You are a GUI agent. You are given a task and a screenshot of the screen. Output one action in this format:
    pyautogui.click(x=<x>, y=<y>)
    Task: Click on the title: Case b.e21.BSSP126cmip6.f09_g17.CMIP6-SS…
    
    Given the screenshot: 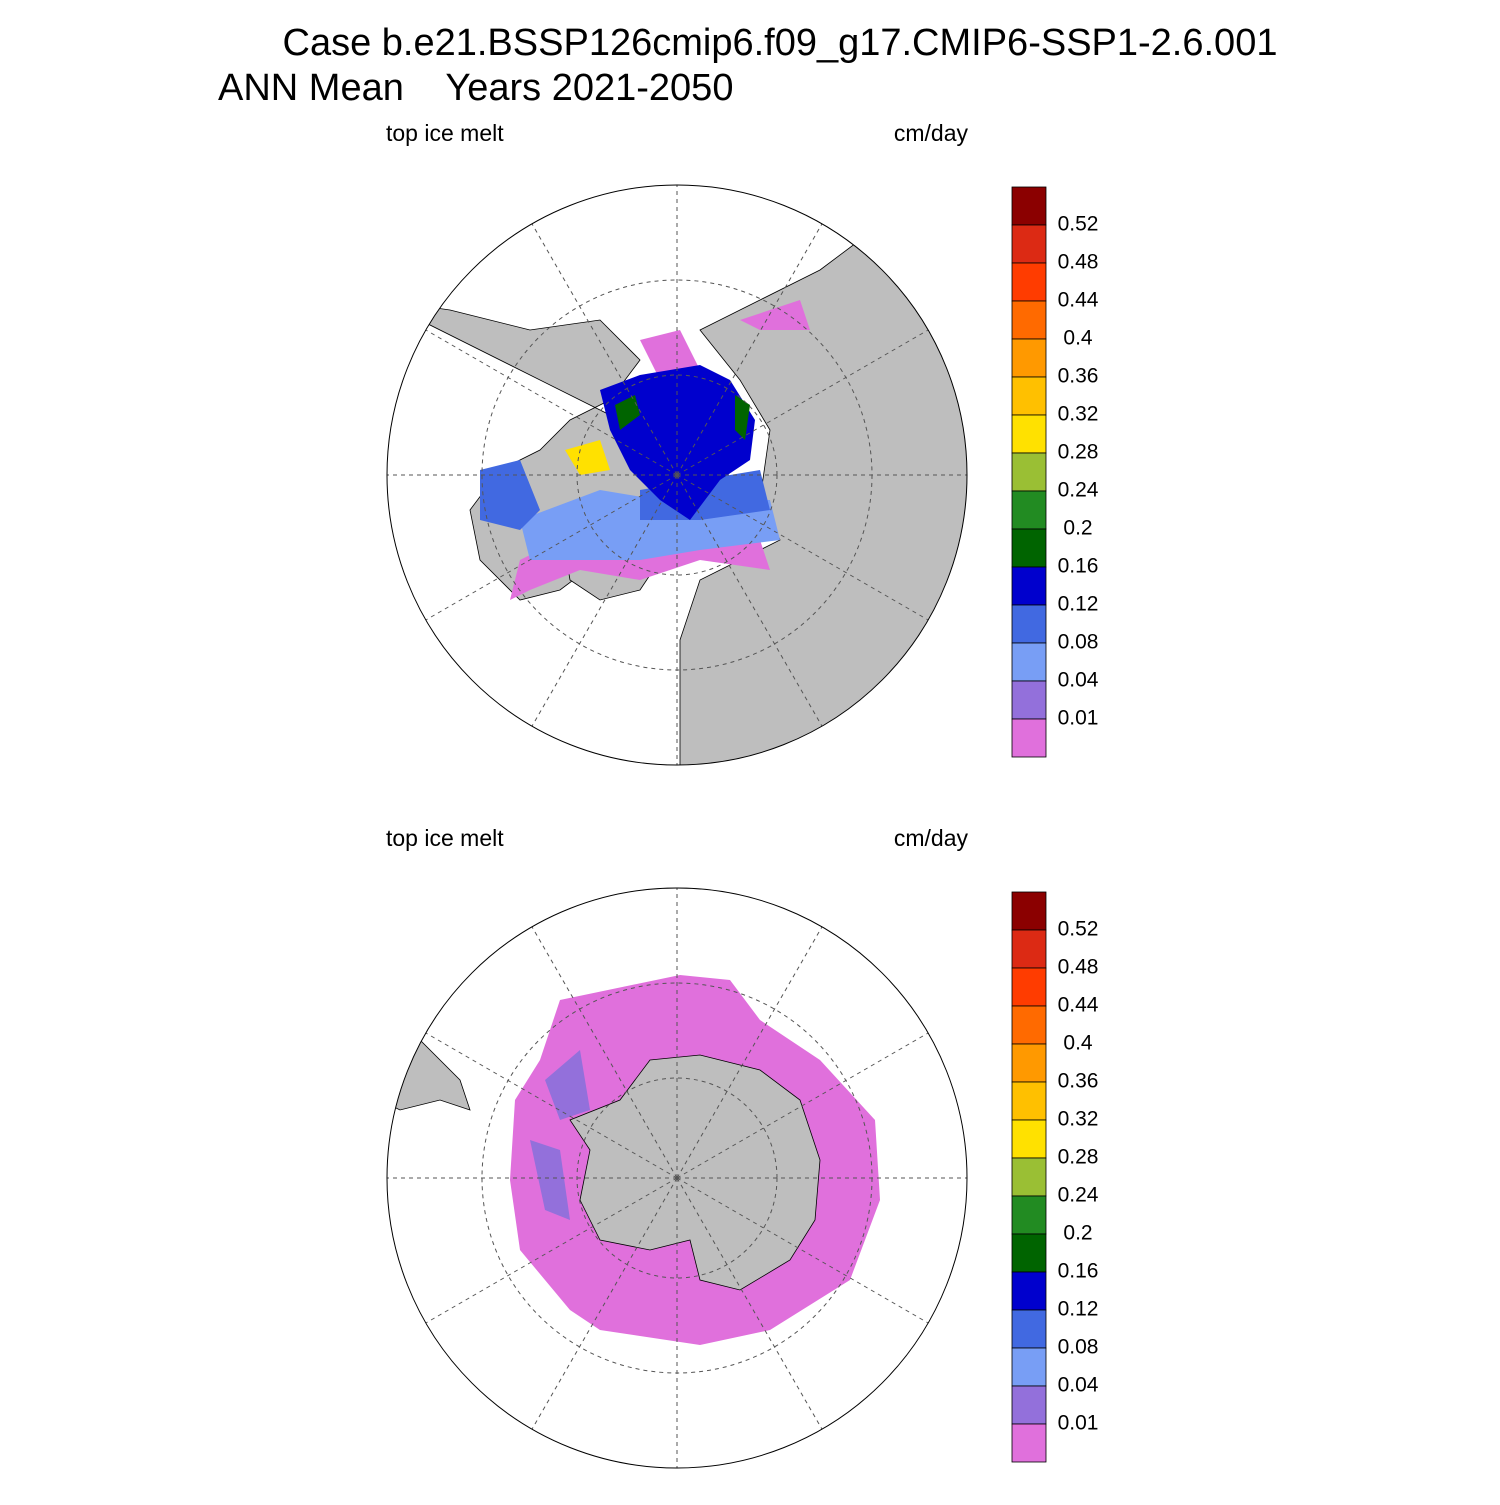 What is the action you would take?
    pyautogui.click(x=780, y=43)
    